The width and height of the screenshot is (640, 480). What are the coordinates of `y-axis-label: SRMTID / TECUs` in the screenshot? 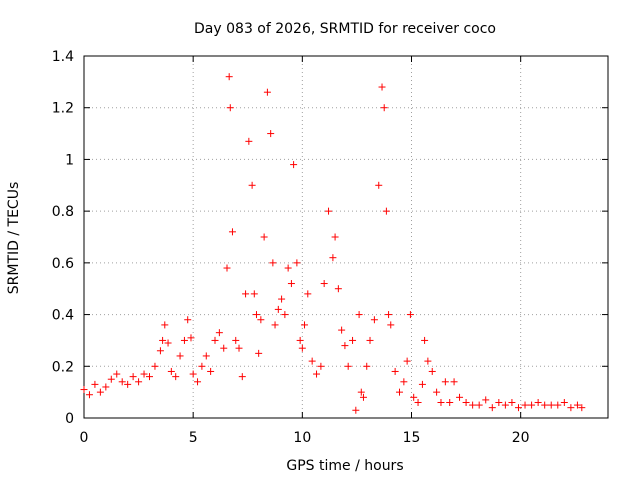 It's located at (14, 238).